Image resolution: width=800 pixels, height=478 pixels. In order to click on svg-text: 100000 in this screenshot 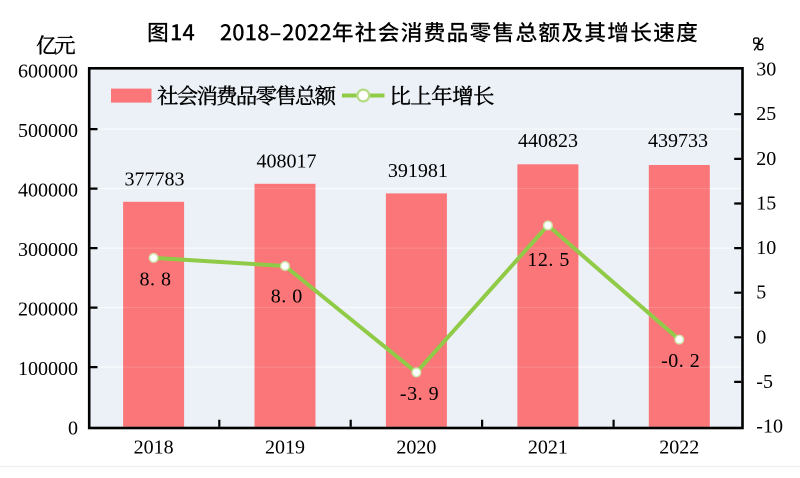, I will do `click(48, 369)`.